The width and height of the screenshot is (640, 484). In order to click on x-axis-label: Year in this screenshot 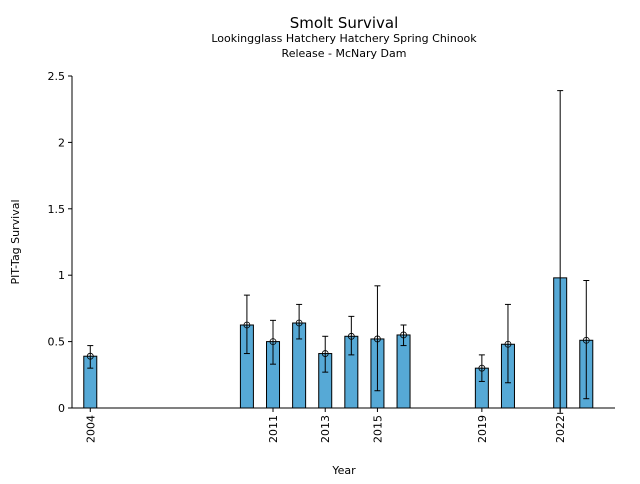, I will do `click(343, 470)`.